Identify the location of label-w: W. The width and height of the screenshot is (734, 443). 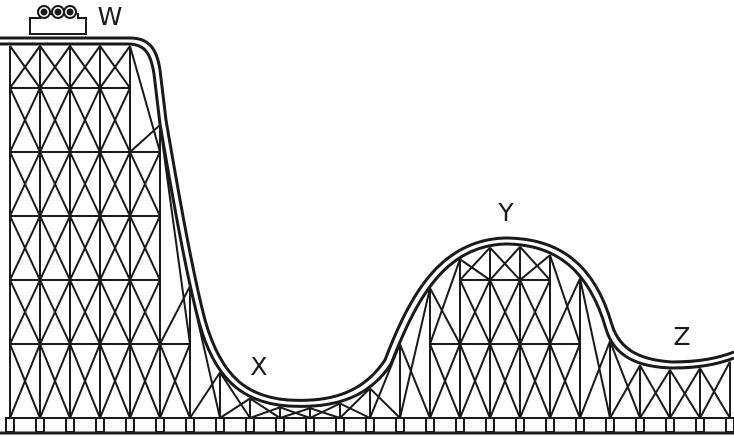
(110, 16).